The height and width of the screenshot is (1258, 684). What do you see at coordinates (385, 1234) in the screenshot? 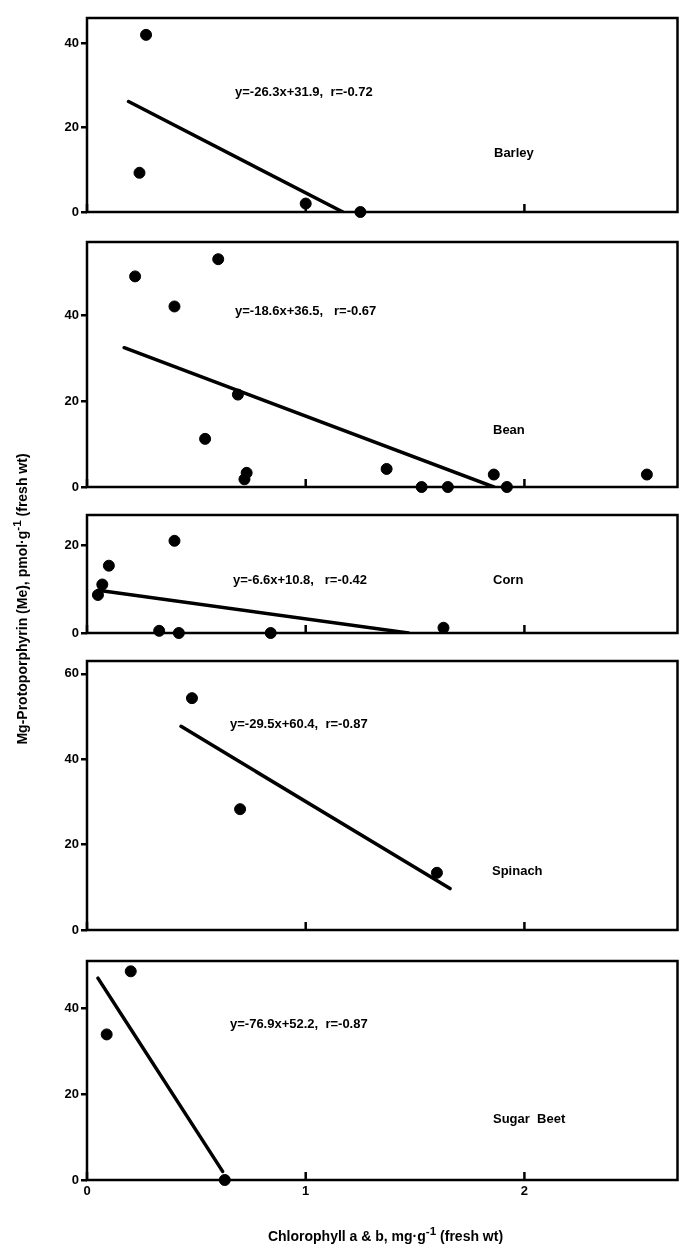
I see `x-axis-title: Chlorophyll a & b, mg·g$^{-1}$ (fresh wt)` at bounding box center [385, 1234].